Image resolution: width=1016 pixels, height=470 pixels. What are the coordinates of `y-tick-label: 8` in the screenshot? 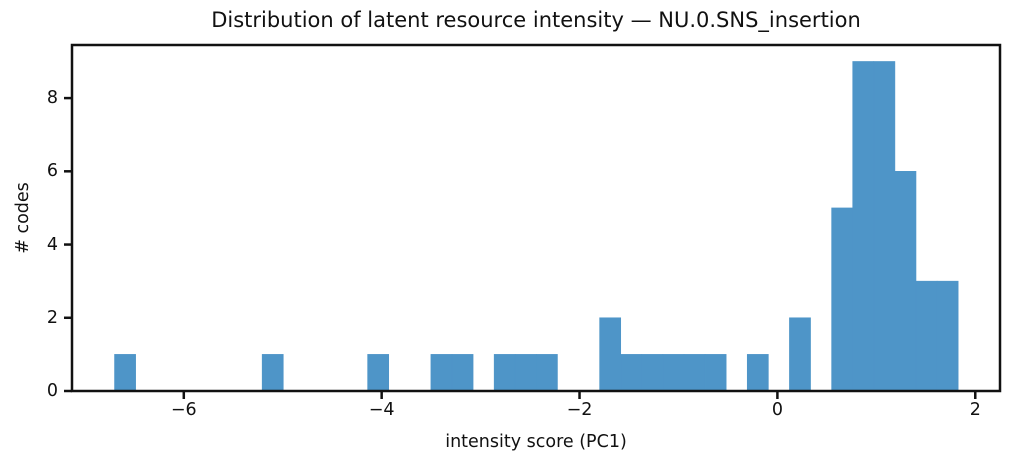 It's located at (52, 98).